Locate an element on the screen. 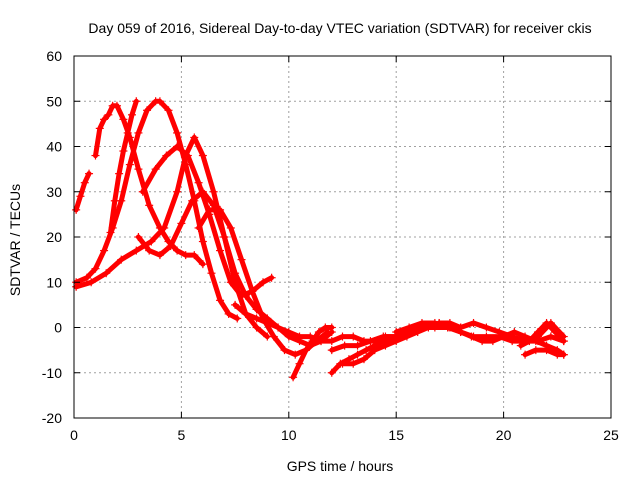 The image size is (640, 480). series-line is located at coordinates (542, 334).